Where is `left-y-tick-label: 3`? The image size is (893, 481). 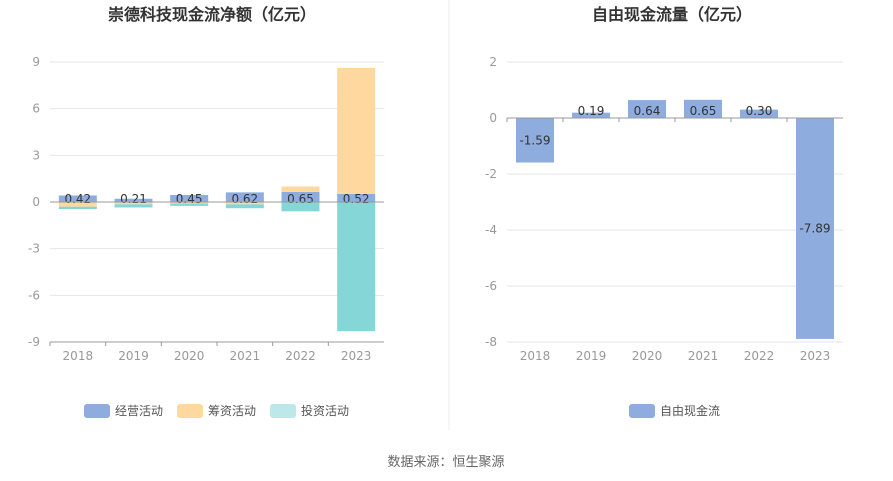 left-y-tick-label: 3 is located at coordinates (36, 155).